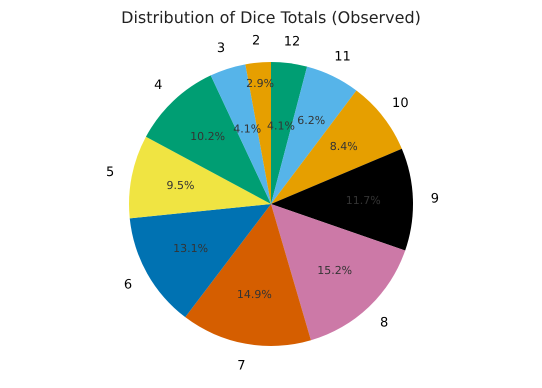  I want to click on slice-label: 7, so click(241, 366).